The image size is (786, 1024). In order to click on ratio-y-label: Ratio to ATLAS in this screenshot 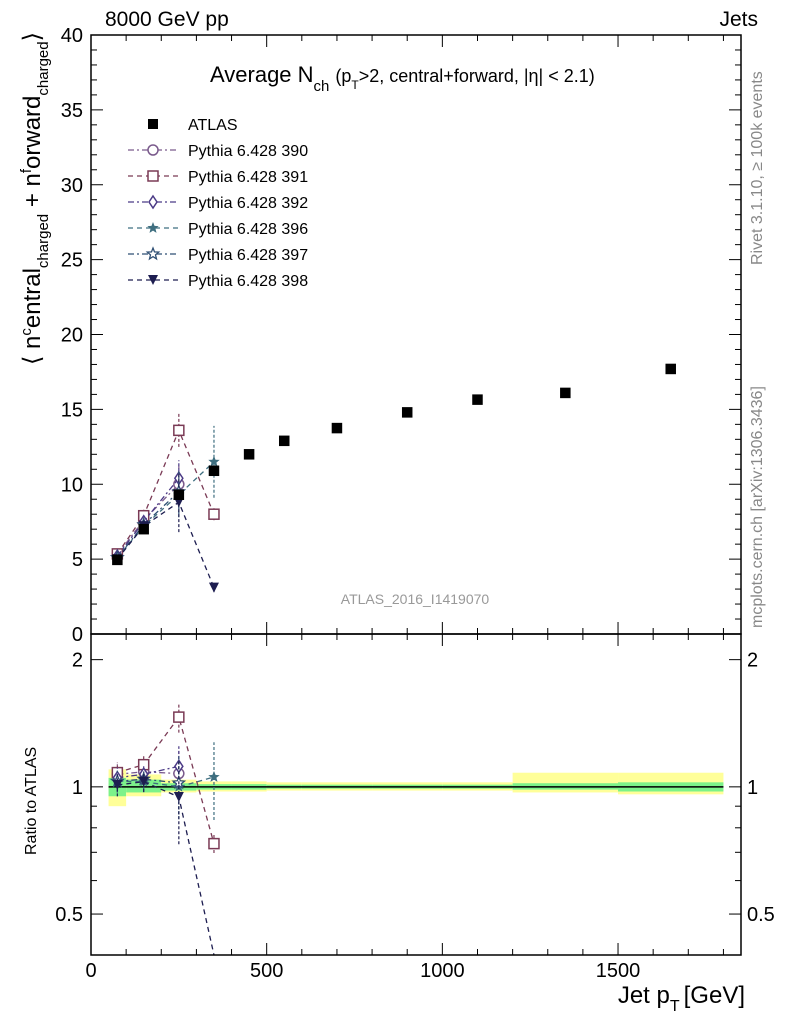, I will do `click(31, 801)`.